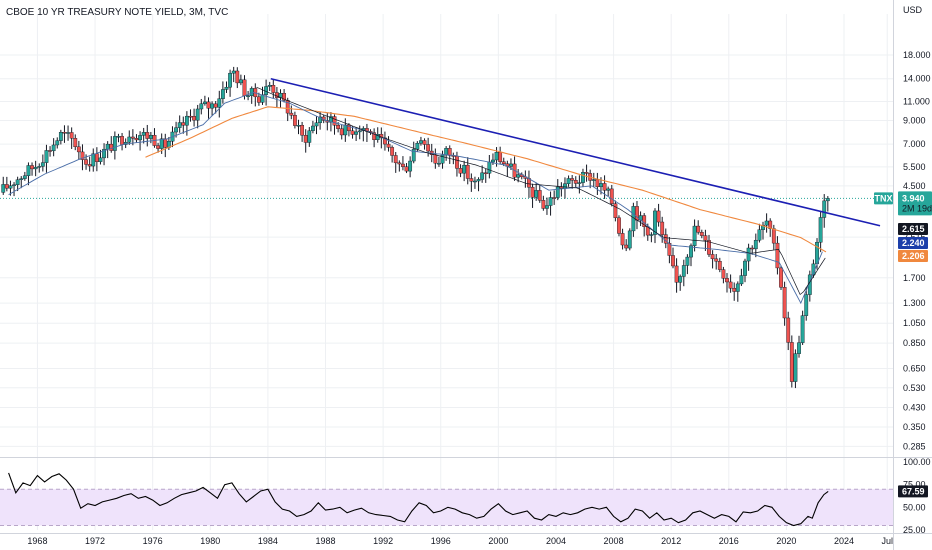 This screenshot has height=550, width=932. Describe the element at coordinates (914, 323) in the screenshot. I see `y-tick-label: 1.050` at that location.